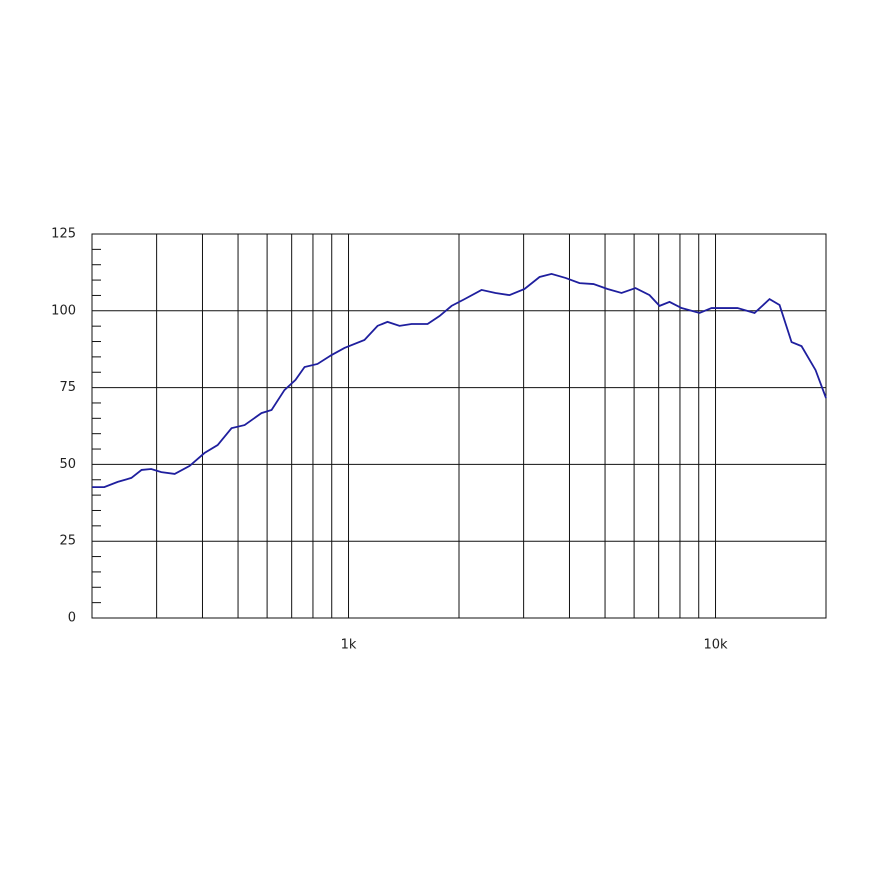 Image resolution: width=881 pixels, height=885 pixels. Describe the element at coordinates (67, 541) in the screenshot. I see `y-tick-label: 25` at that location.